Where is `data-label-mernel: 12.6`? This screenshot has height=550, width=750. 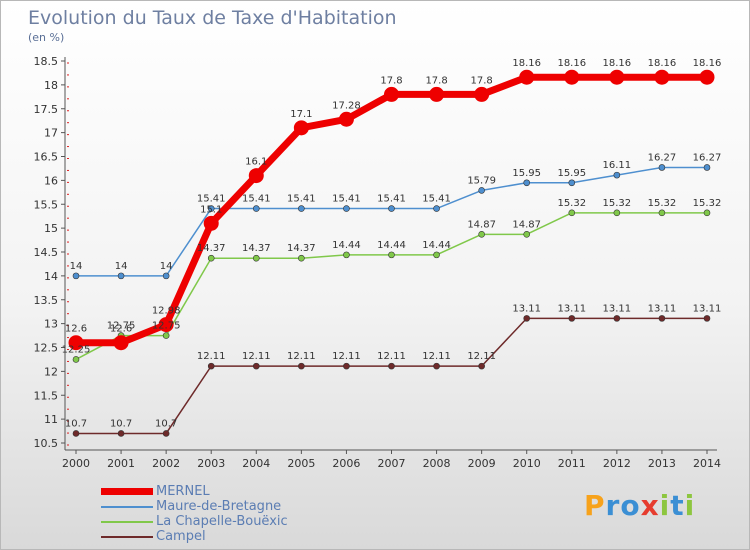
data-label-mernel: 12.6 is located at coordinates (121, 329).